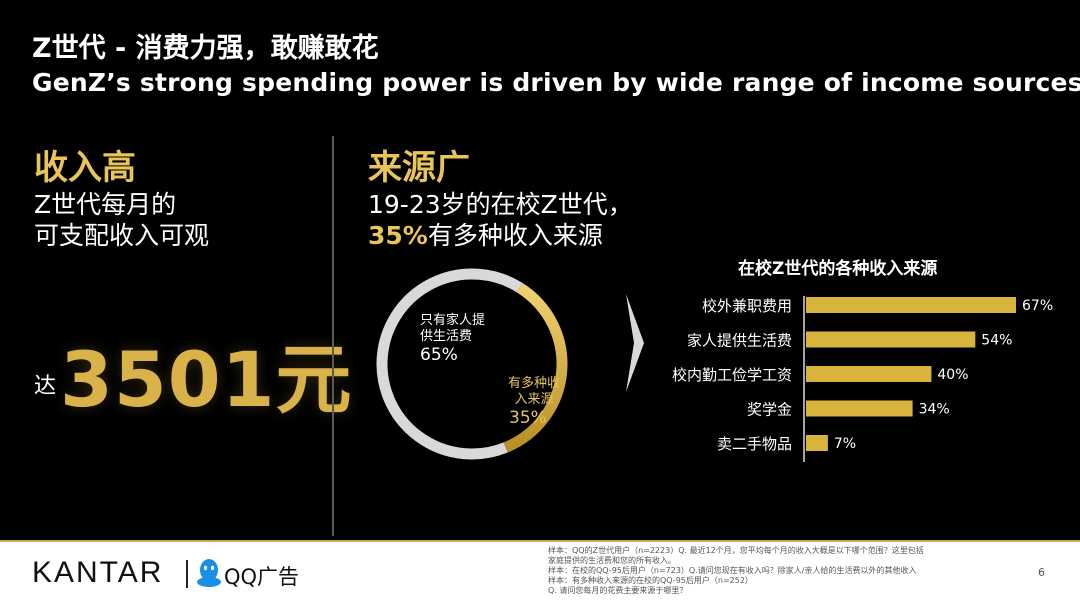 The height and width of the screenshot is (608, 1080). I want to click on bar-category-label: 校内勤工俭学工资, so click(732, 375).